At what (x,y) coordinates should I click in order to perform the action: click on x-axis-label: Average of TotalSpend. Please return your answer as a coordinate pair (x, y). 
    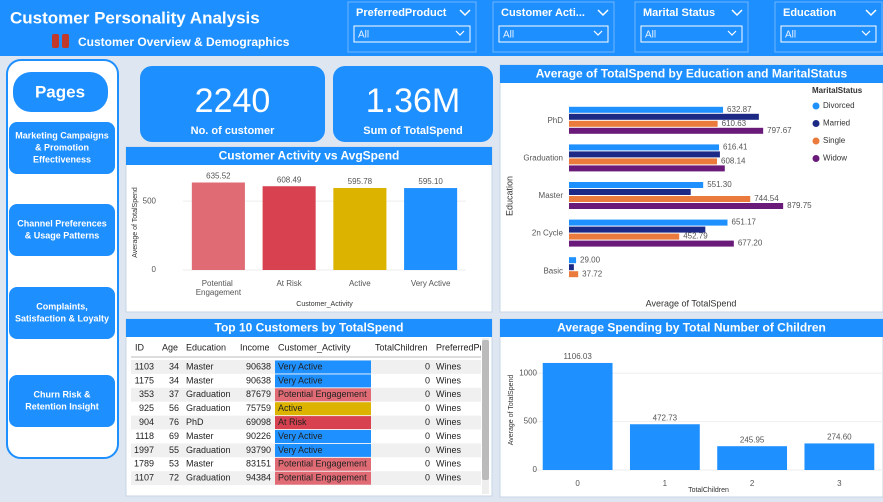
    Looking at the image, I should click on (691, 303).